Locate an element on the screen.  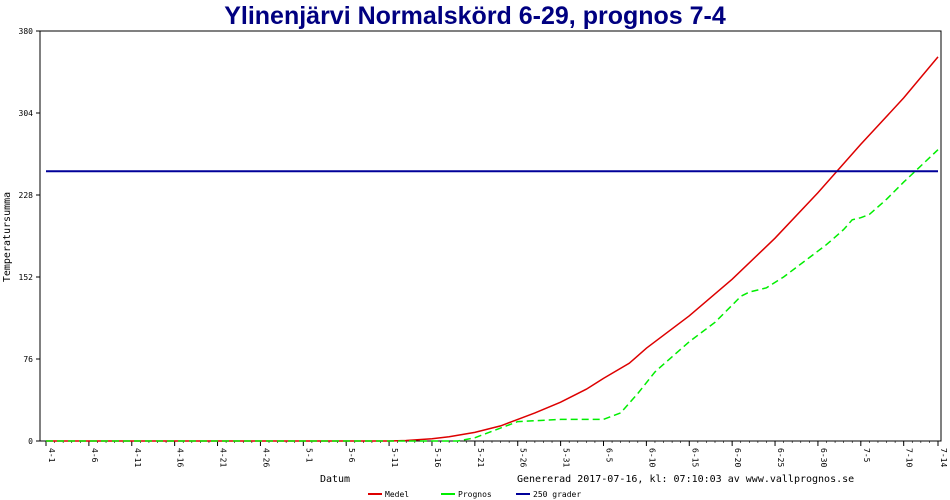
y-tick-label: 304 is located at coordinates (26, 113).